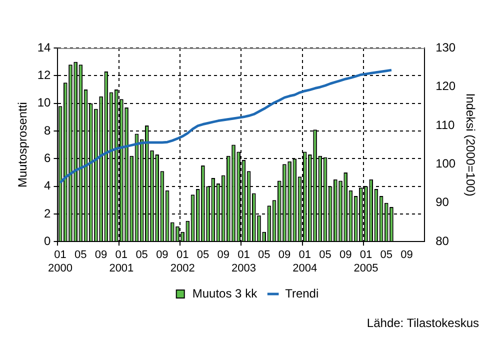 This screenshot has height=340, width=493. What do you see at coordinates (121, 261) in the screenshot?
I see `x-tick-label: 01 2001` at bounding box center [121, 261].